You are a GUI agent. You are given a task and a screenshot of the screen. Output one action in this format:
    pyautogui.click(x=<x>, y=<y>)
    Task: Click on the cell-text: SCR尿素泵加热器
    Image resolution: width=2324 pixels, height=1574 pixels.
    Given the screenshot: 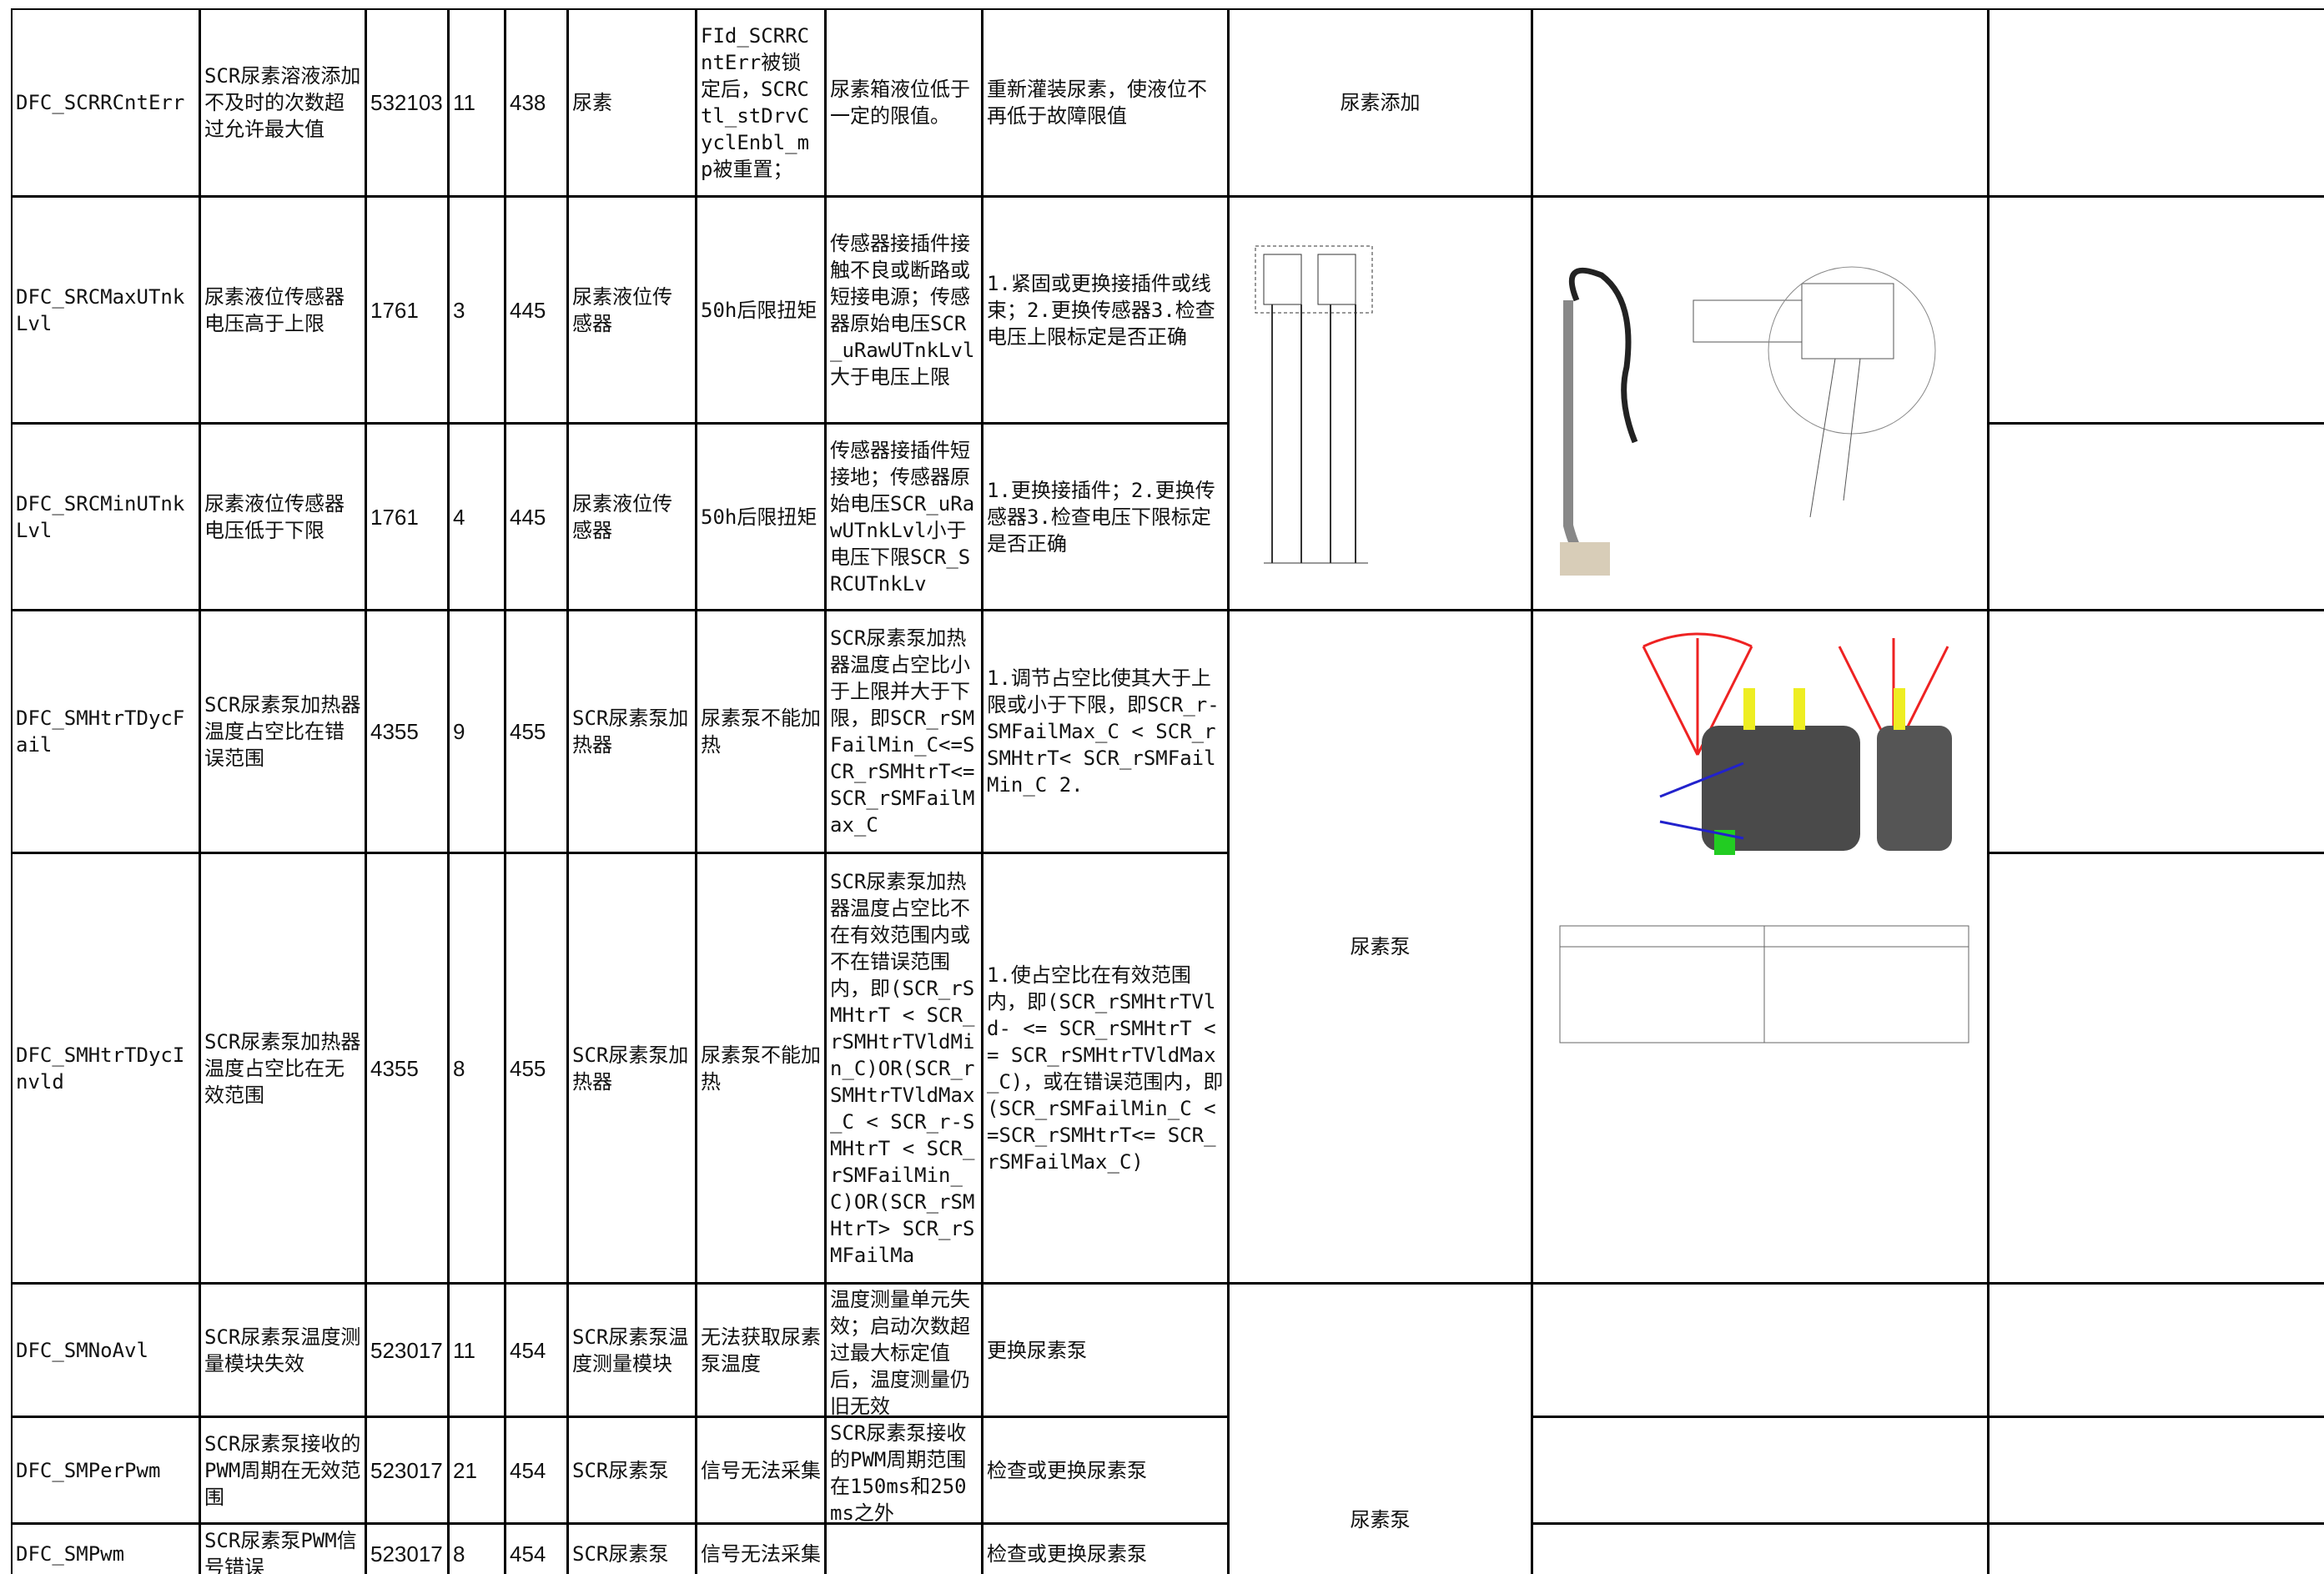 What is the action you would take?
    pyautogui.click(x=630, y=732)
    